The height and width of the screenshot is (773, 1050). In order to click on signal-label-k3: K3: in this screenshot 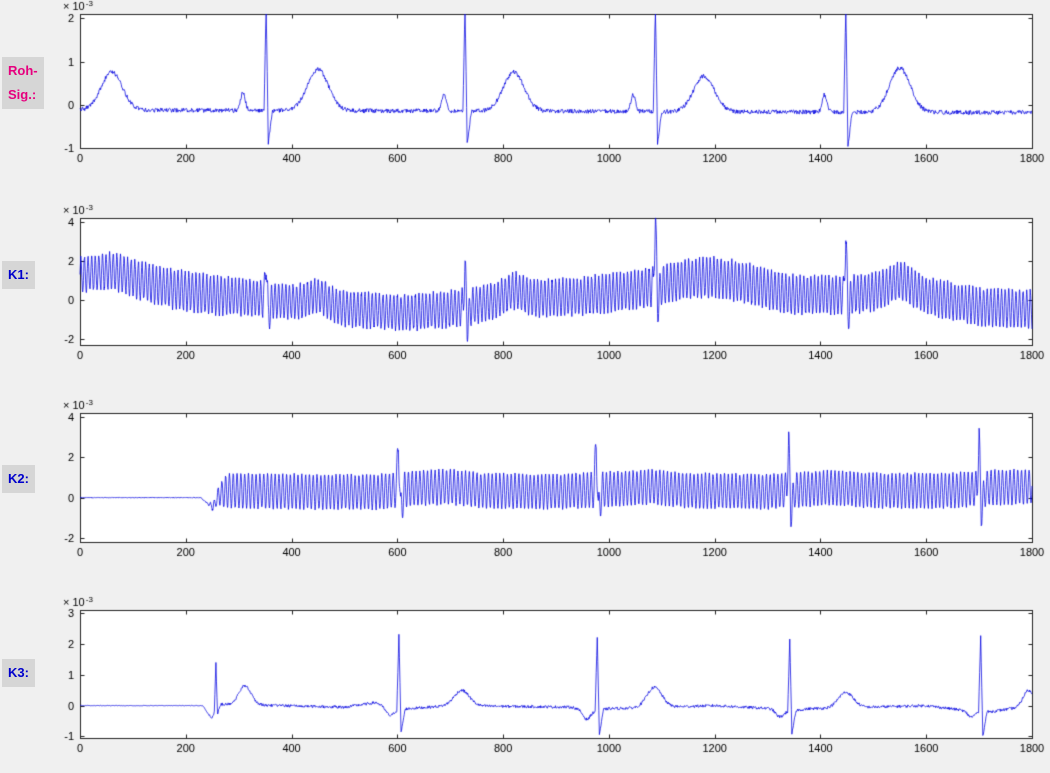, I will do `click(18, 673)`.